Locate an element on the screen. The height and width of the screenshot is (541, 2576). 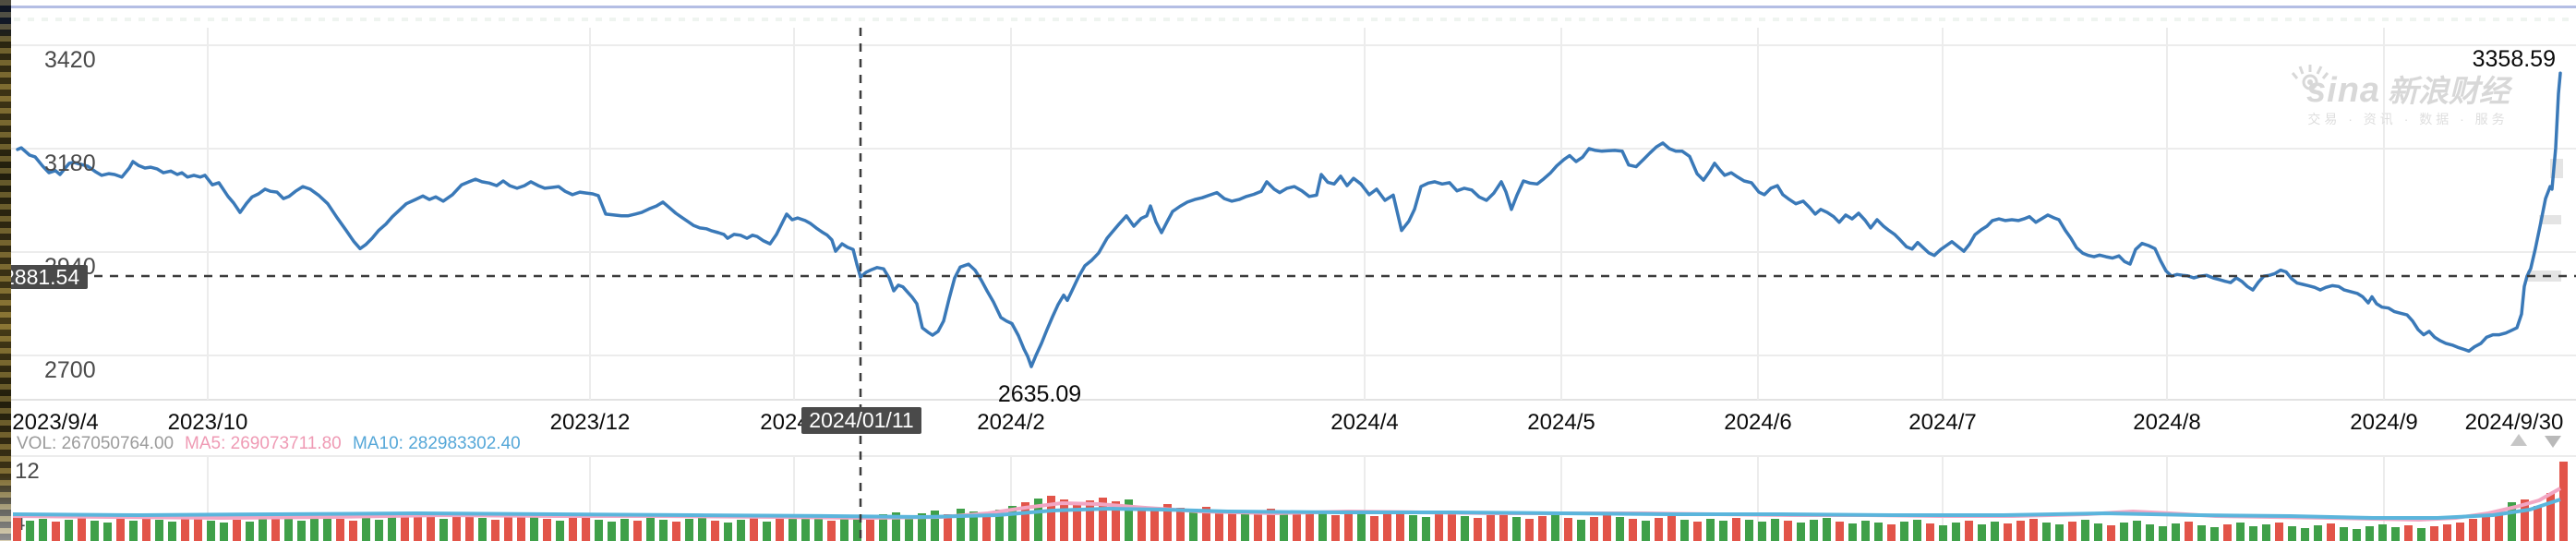
sina-brand-text: sina is located at coordinates (2343, 90).